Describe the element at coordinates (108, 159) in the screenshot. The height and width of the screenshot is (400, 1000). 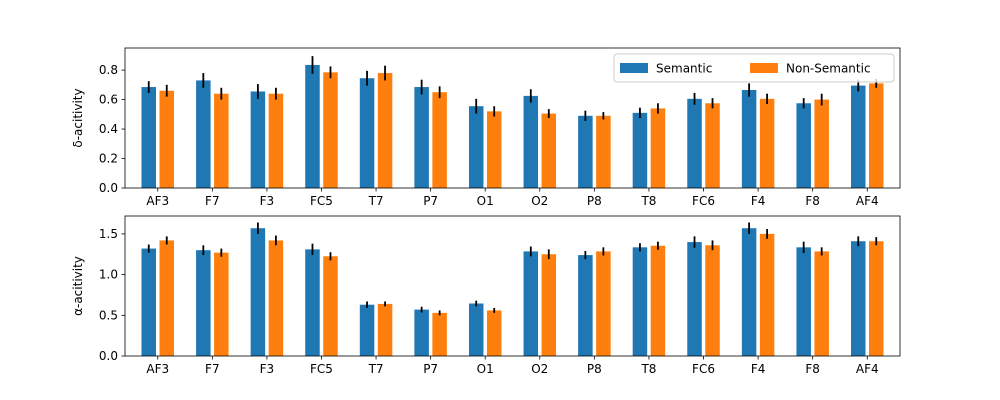
I see `y-tick-label: 0.2` at that location.